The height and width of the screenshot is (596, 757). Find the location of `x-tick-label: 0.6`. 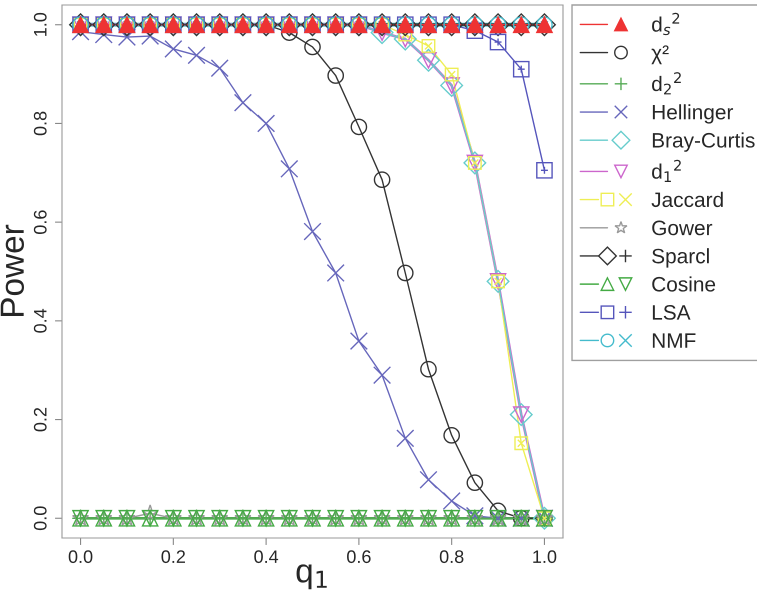

x-tick-label: 0.6 is located at coordinates (359, 557).